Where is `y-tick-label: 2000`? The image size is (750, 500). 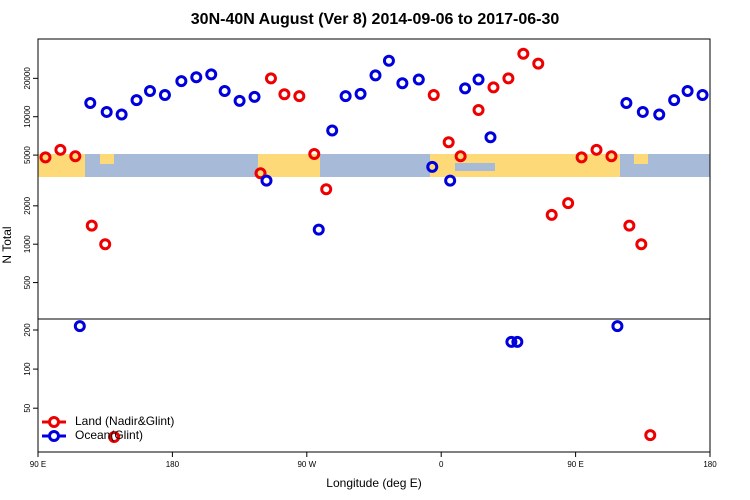 y-tick-label: 2000 is located at coordinates (27, 205).